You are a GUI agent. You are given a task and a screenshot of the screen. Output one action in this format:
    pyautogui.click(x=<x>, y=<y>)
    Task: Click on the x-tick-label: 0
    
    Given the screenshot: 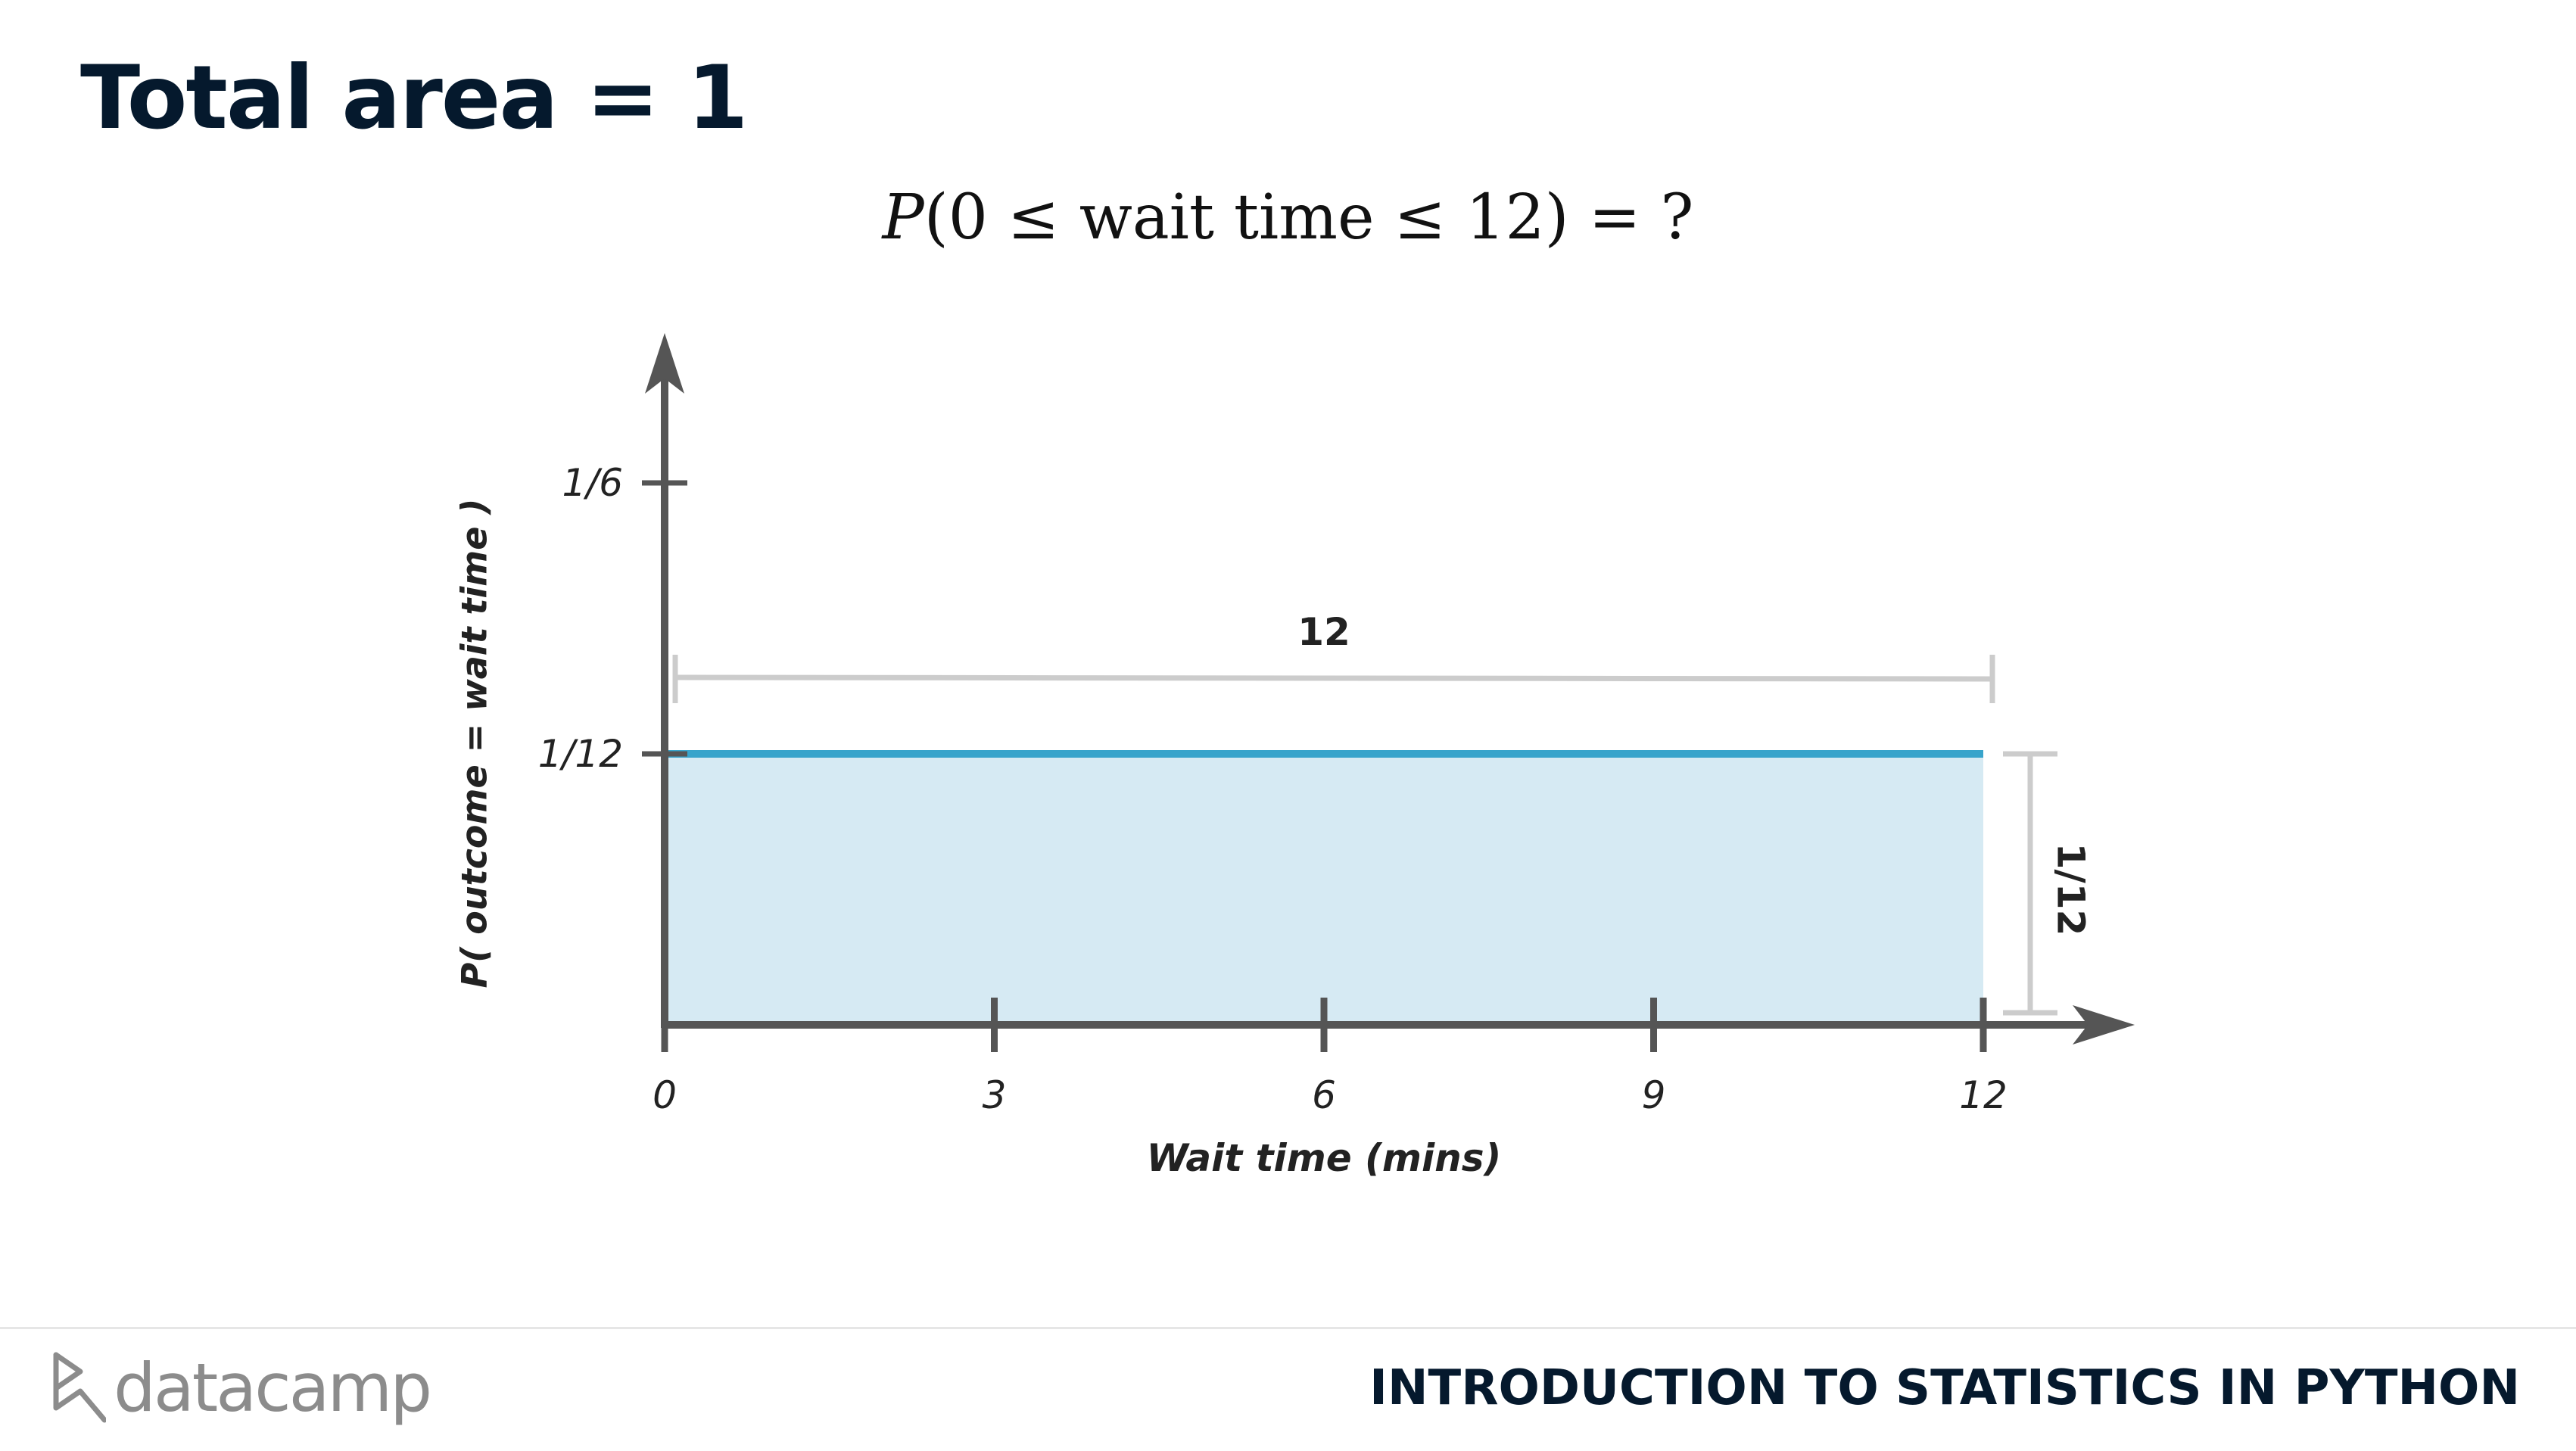 What is the action you would take?
    pyautogui.click(x=665, y=1095)
    